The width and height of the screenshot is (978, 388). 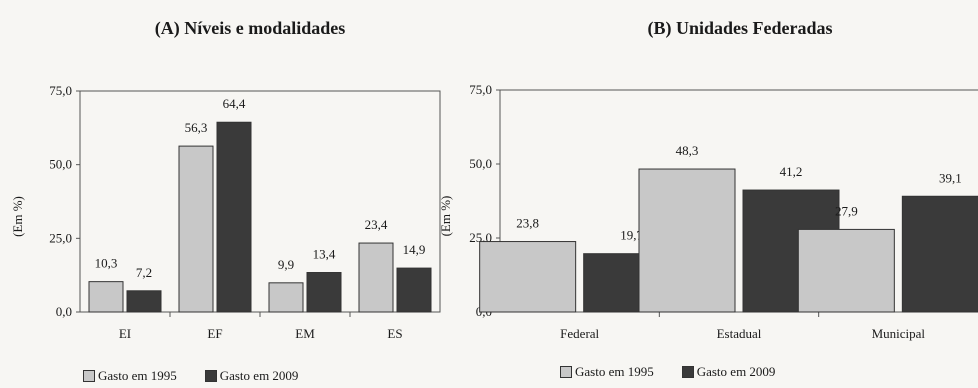 I want to click on x-tick-label: EI, so click(x=125, y=333).